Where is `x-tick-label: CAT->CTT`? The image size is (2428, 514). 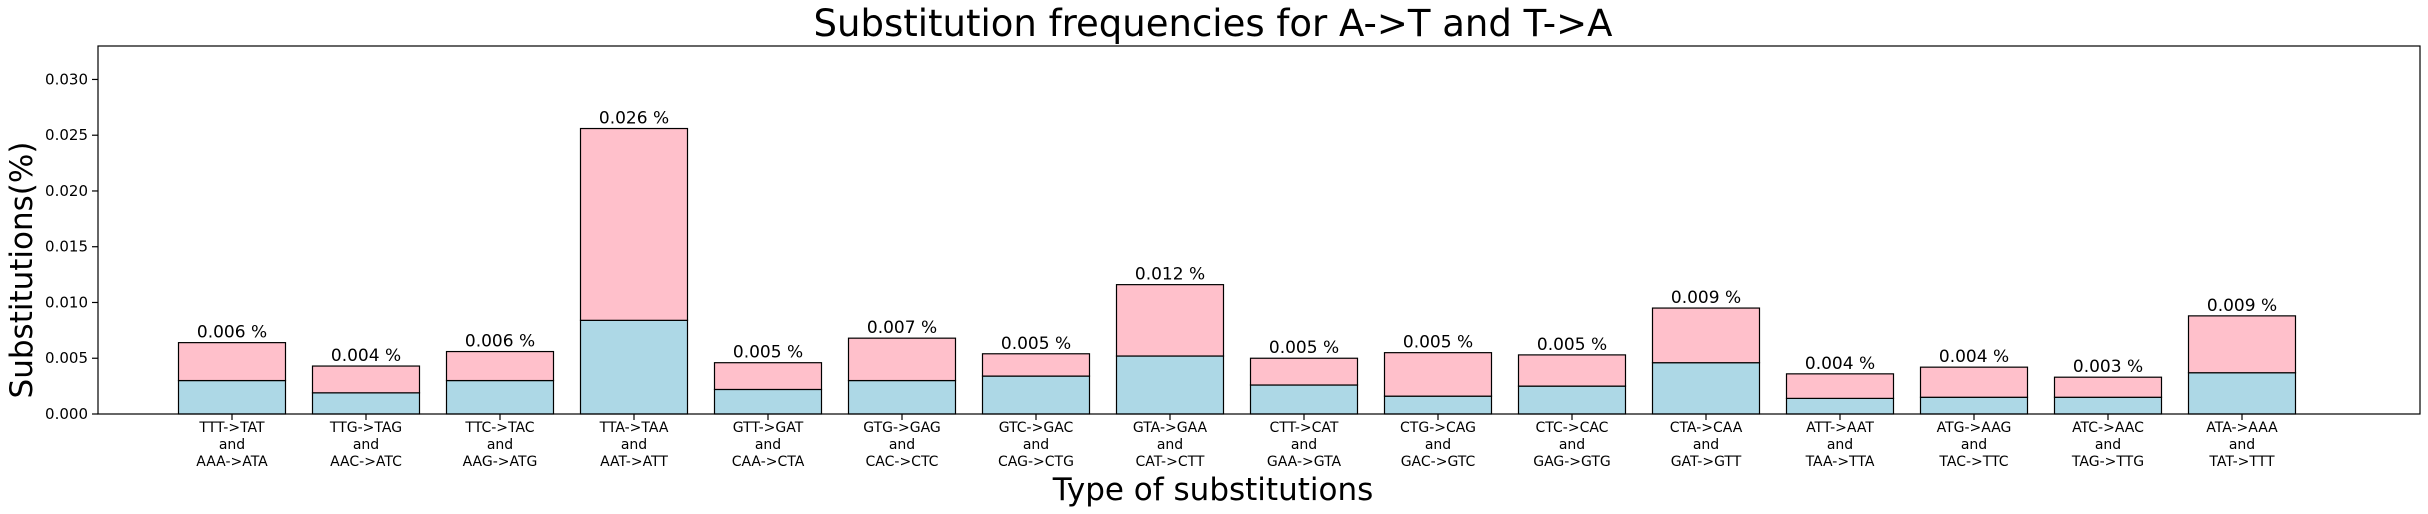 x-tick-label: CAT->CTT is located at coordinates (1170, 462).